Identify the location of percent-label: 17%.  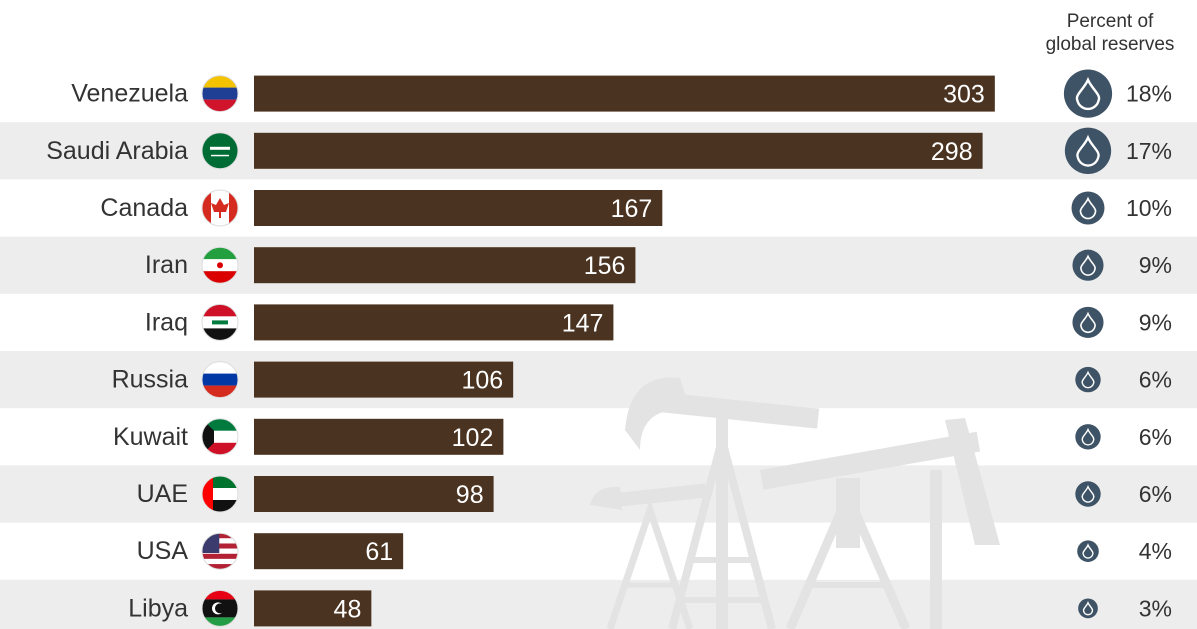
(1149, 151).